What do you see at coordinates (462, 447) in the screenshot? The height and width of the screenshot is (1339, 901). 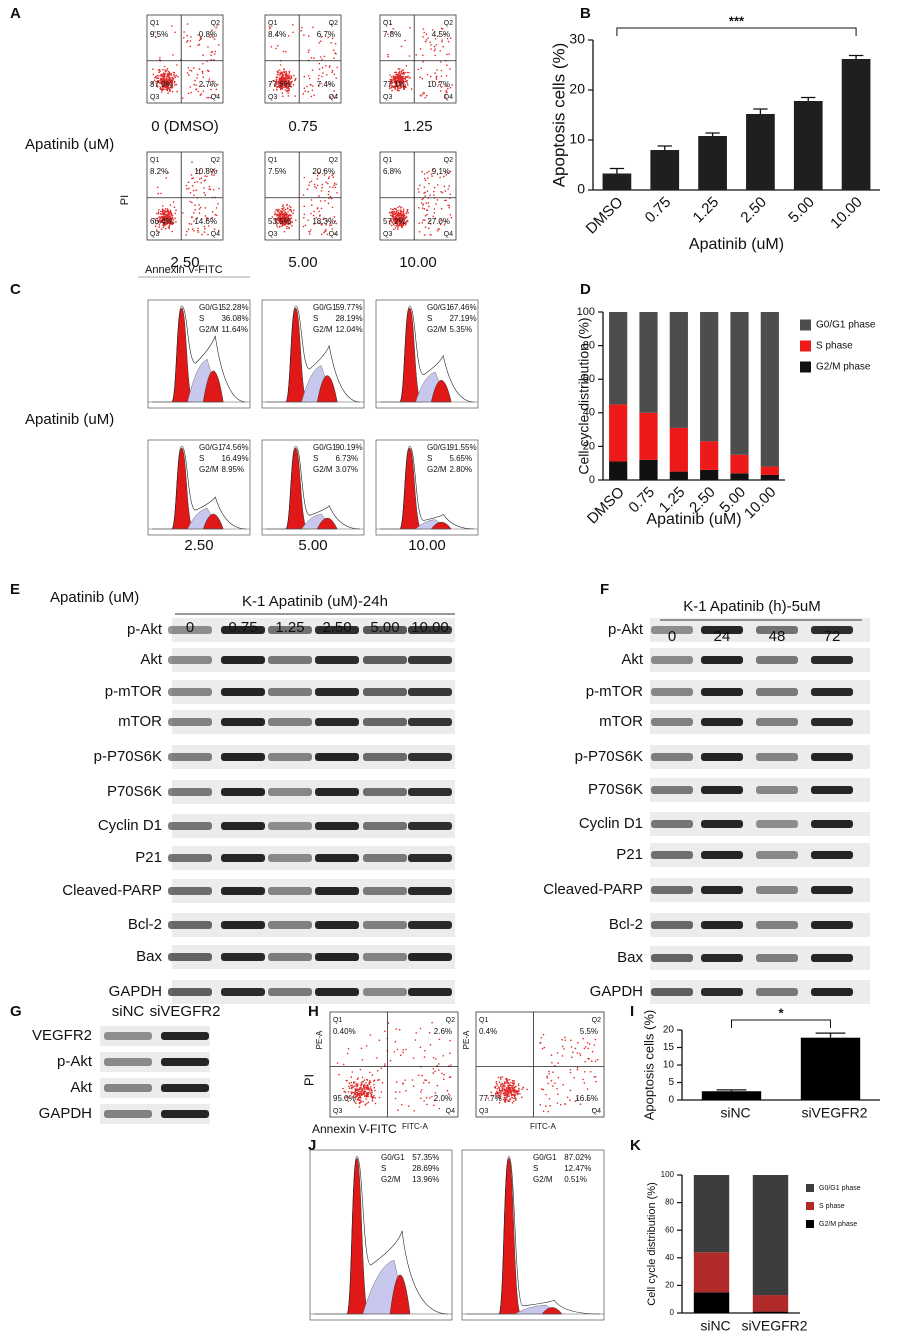 I see `phase-percent: 91.55%` at bounding box center [462, 447].